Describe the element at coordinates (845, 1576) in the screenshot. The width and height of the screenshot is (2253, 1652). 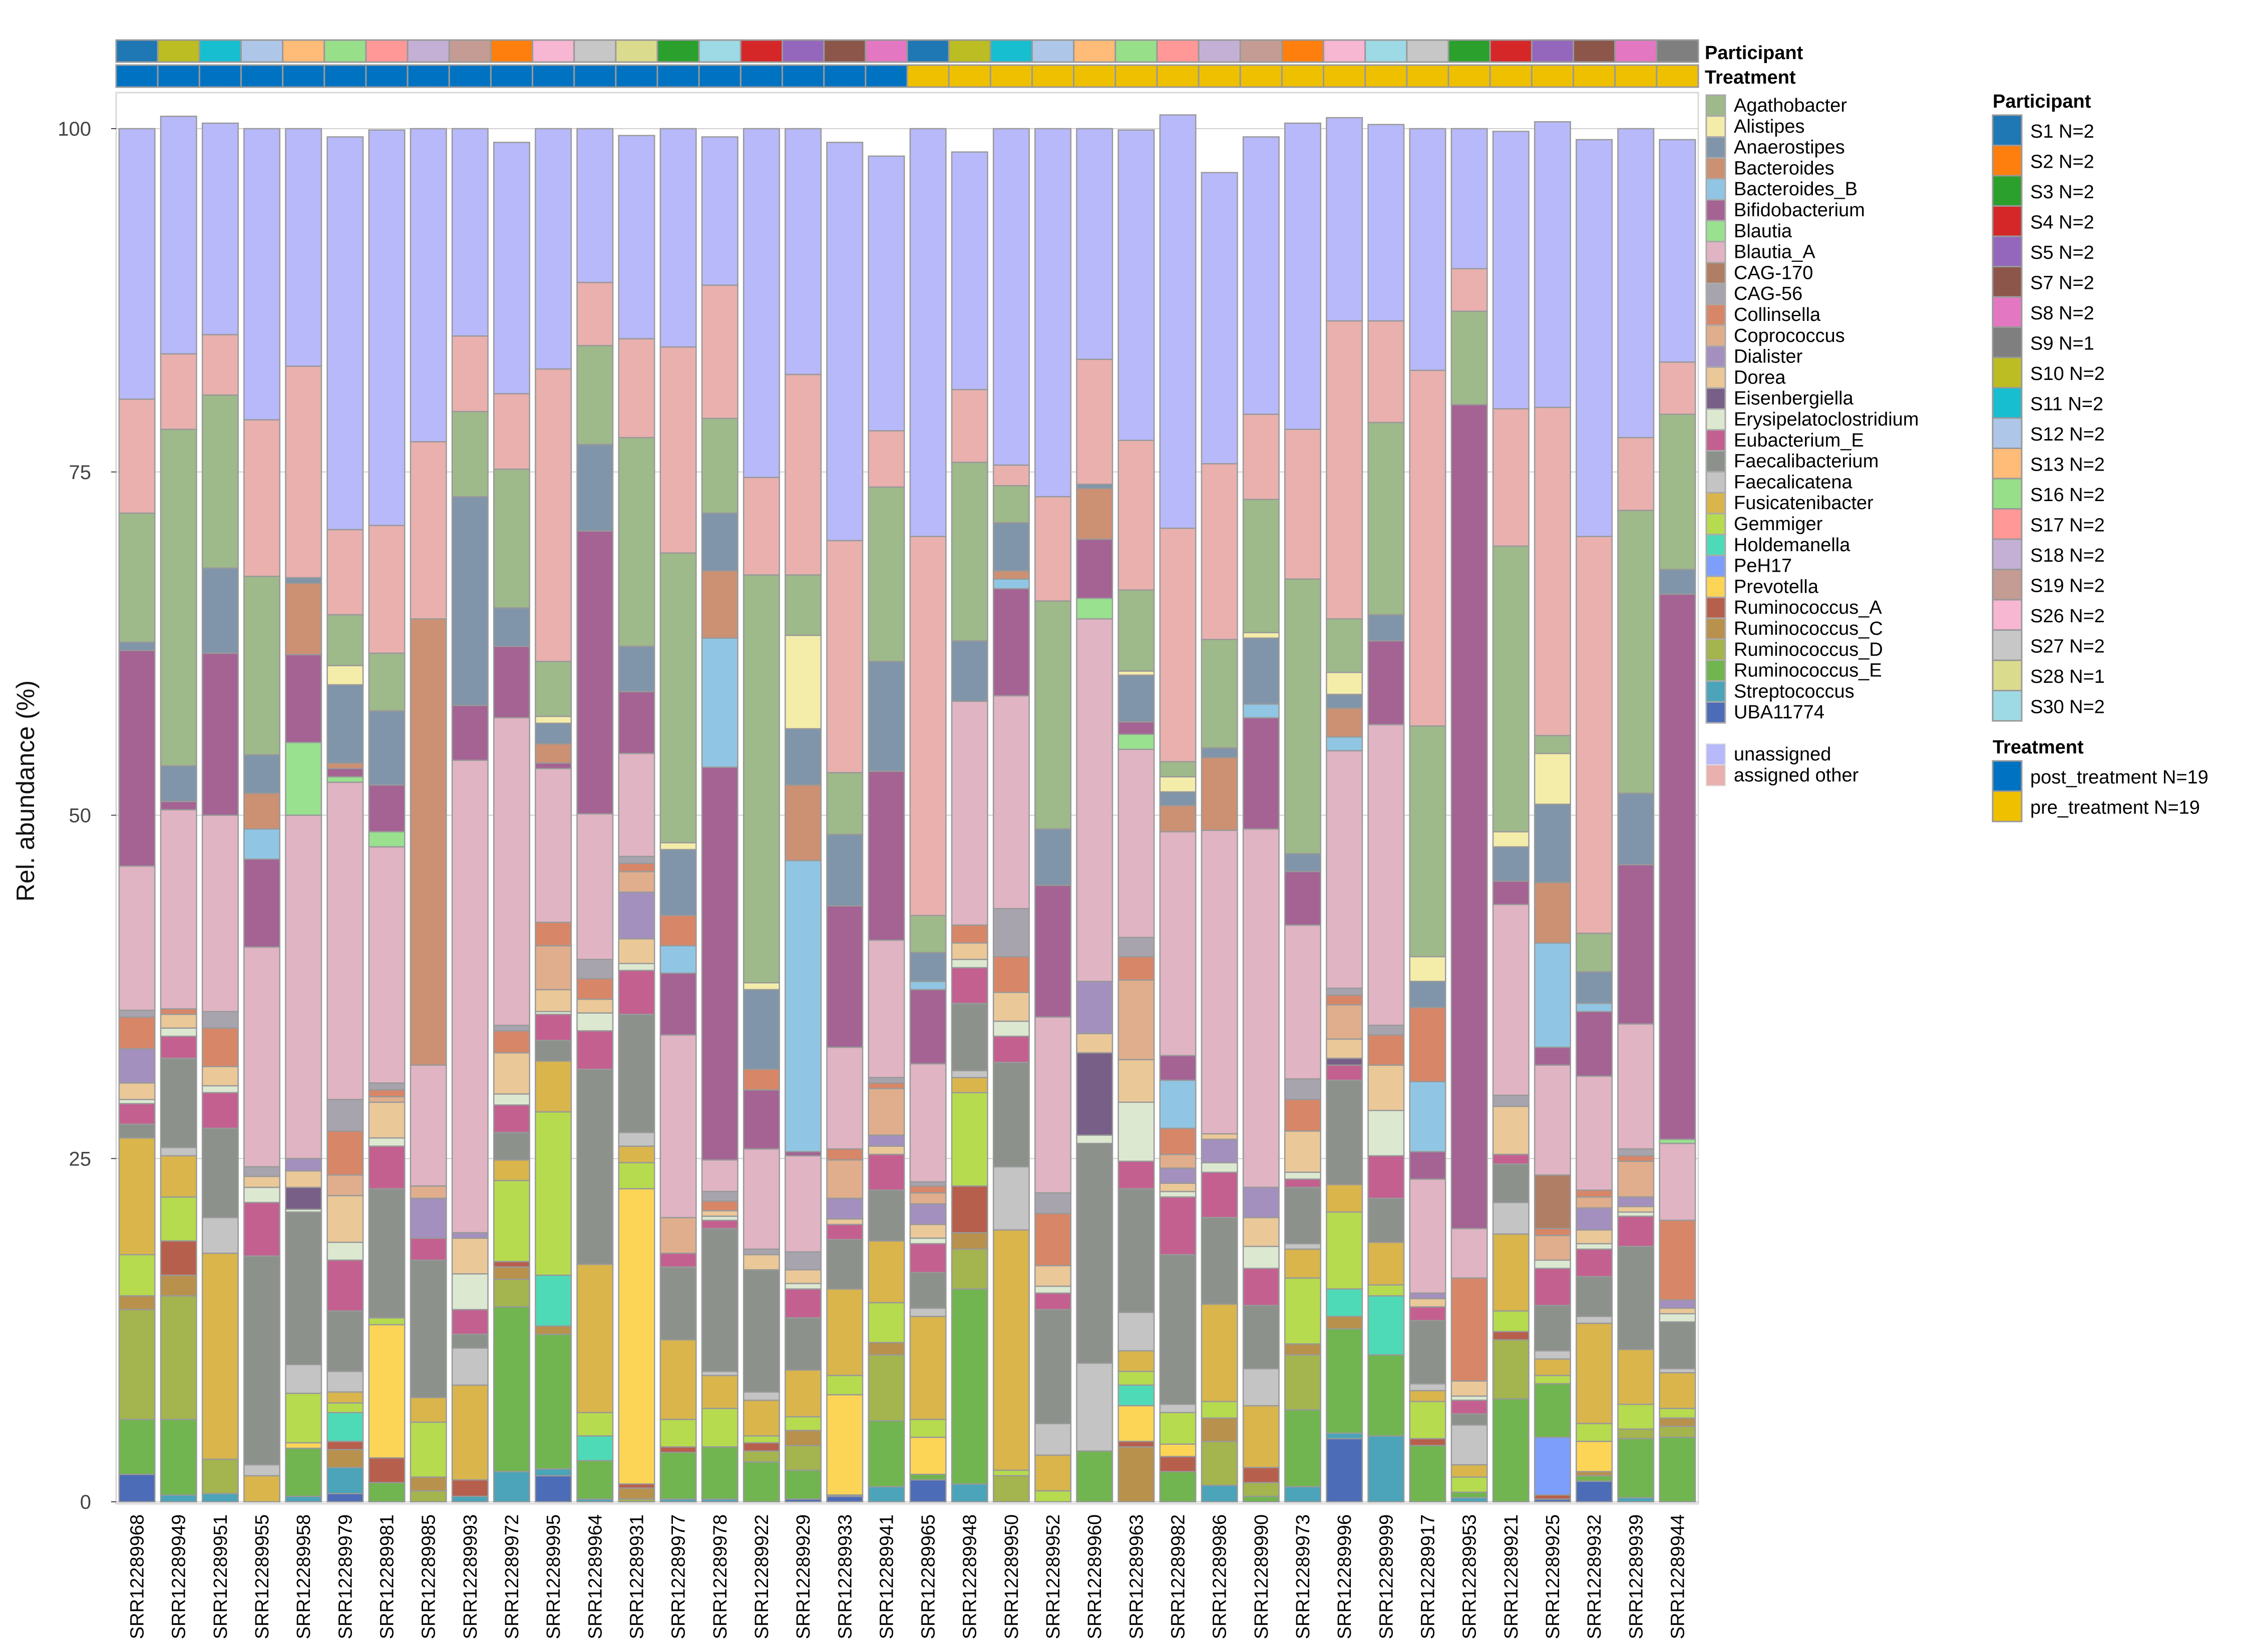
I see `x-tick-label: SRR12289933` at that location.